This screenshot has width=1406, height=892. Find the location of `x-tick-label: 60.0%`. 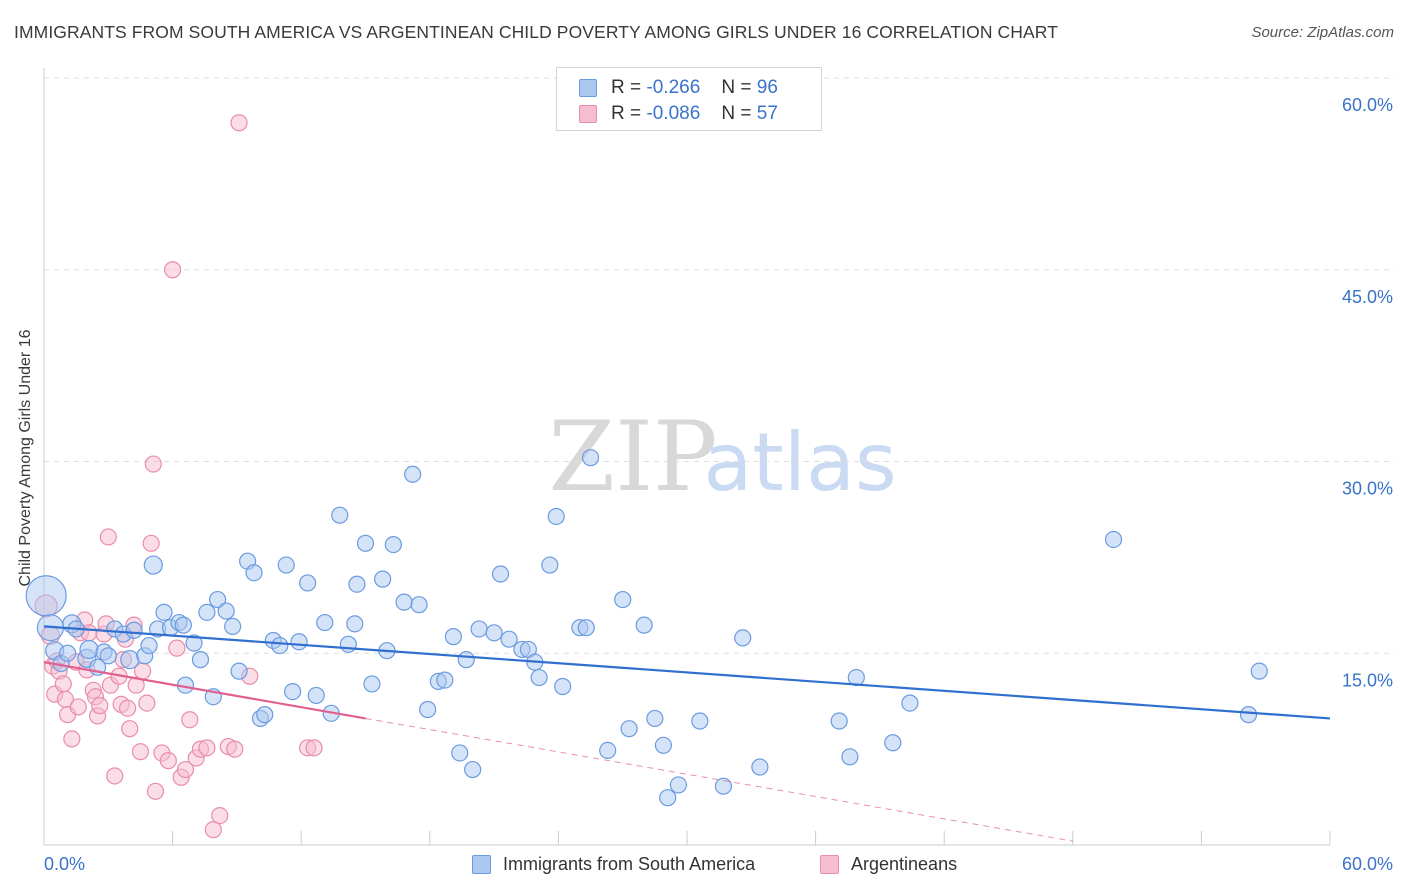

x-tick-label: 60.0% is located at coordinates (1367, 864).